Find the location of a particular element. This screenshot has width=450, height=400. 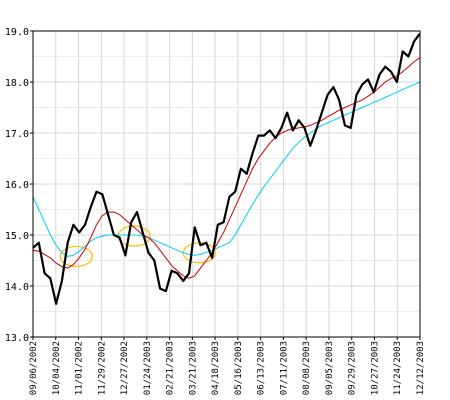

x-tick-label: 11/24/2003 is located at coordinates (398, 368).